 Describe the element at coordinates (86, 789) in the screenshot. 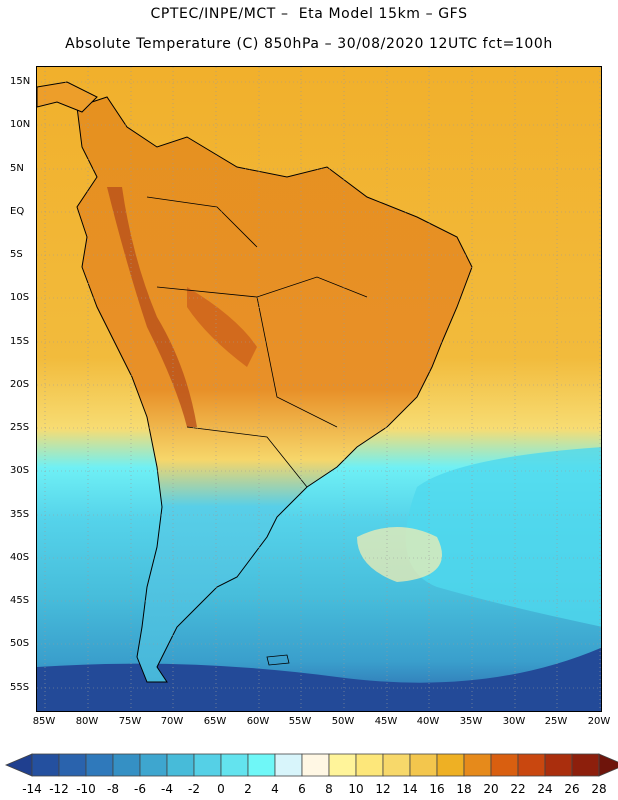

I see `colorbar-tick-label: -10` at that location.